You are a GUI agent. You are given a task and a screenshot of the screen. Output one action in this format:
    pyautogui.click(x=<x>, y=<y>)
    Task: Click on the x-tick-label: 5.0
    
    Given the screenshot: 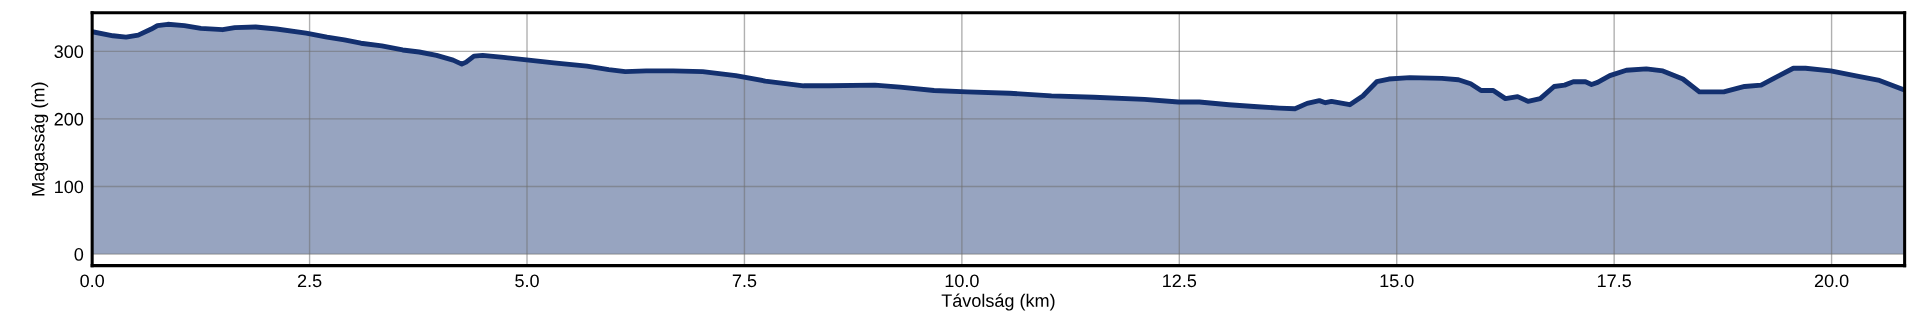 What is the action you would take?
    pyautogui.click(x=527, y=281)
    